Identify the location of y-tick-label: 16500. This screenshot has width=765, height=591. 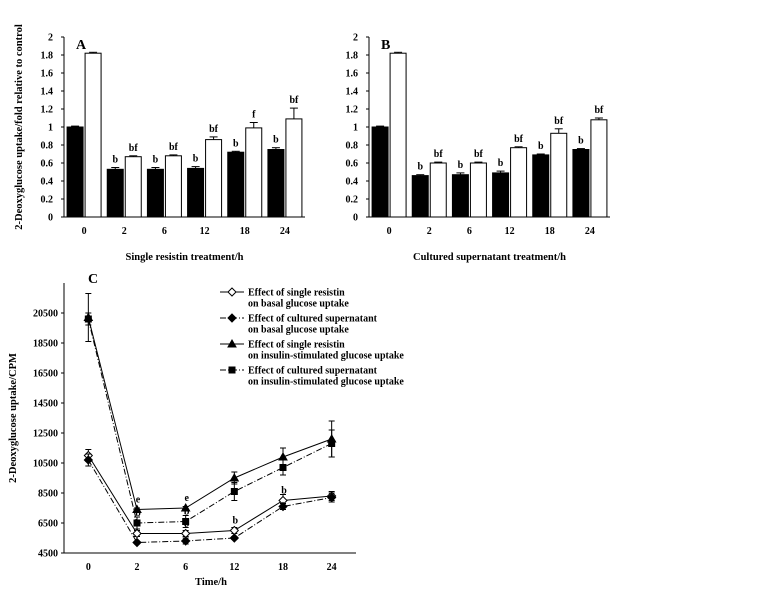
(45, 374).